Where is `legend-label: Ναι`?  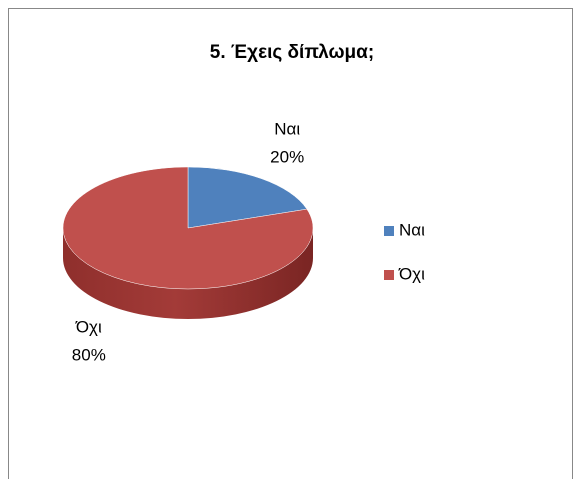
legend-label: Ναι is located at coordinates (412, 229).